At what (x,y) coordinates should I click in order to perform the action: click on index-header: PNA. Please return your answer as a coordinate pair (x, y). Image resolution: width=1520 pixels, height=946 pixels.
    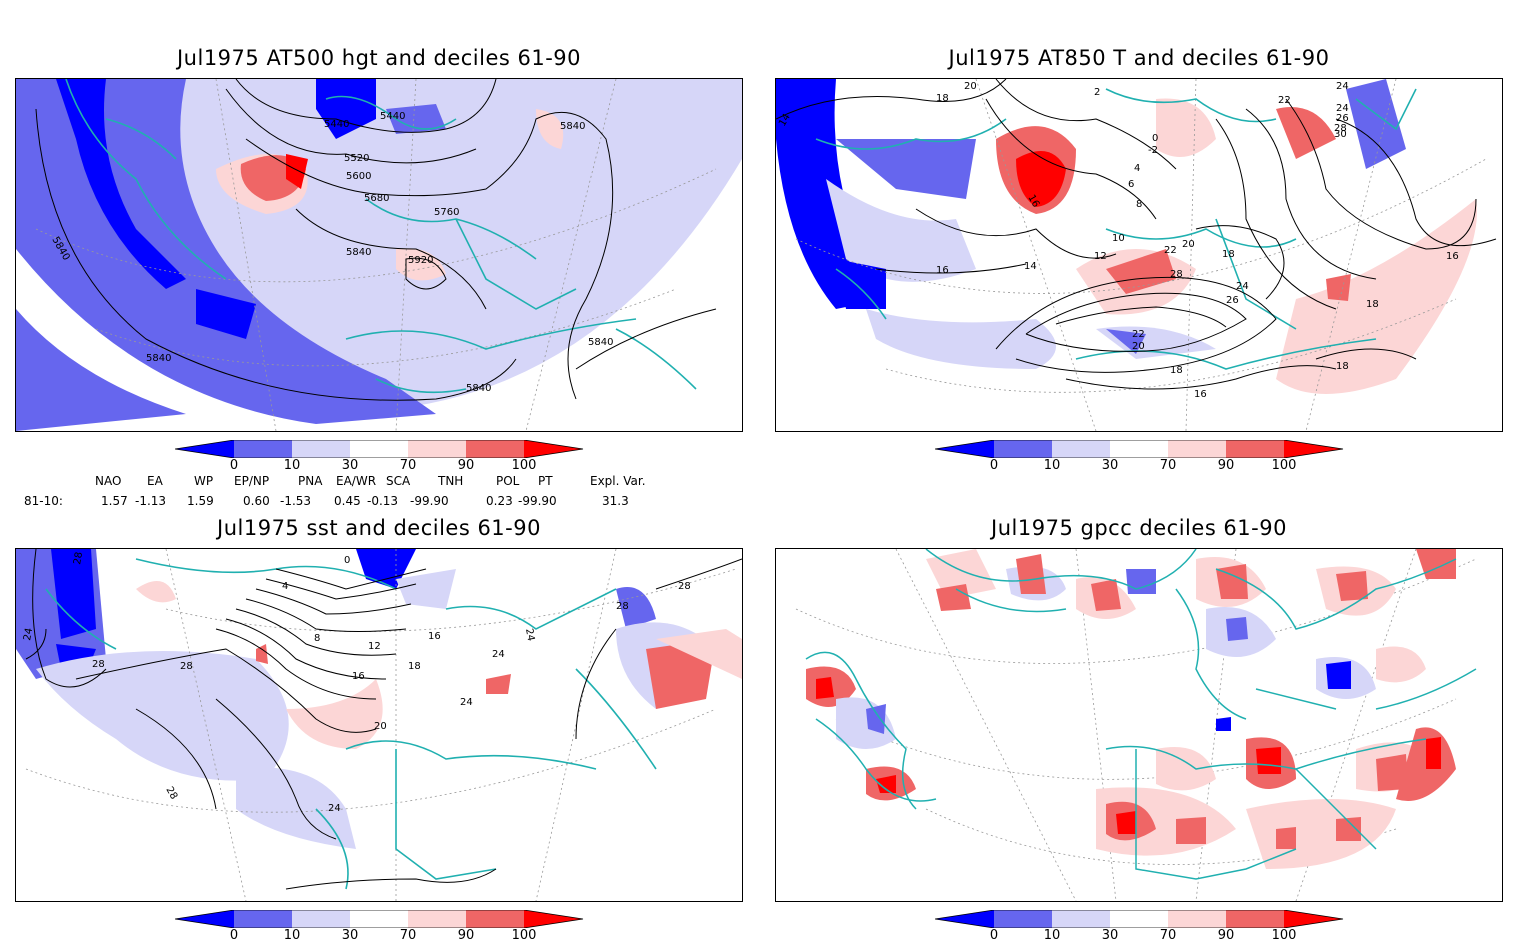
    Looking at the image, I should click on (310, 481).